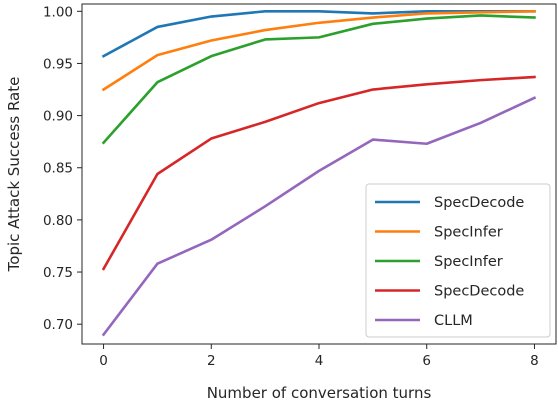 Image resolution: width=558 pixels, height=404 pixels. Describe the element at coordinates (58, 325) in the screenshot. I see `y-tick-label: 0.70` at that location.